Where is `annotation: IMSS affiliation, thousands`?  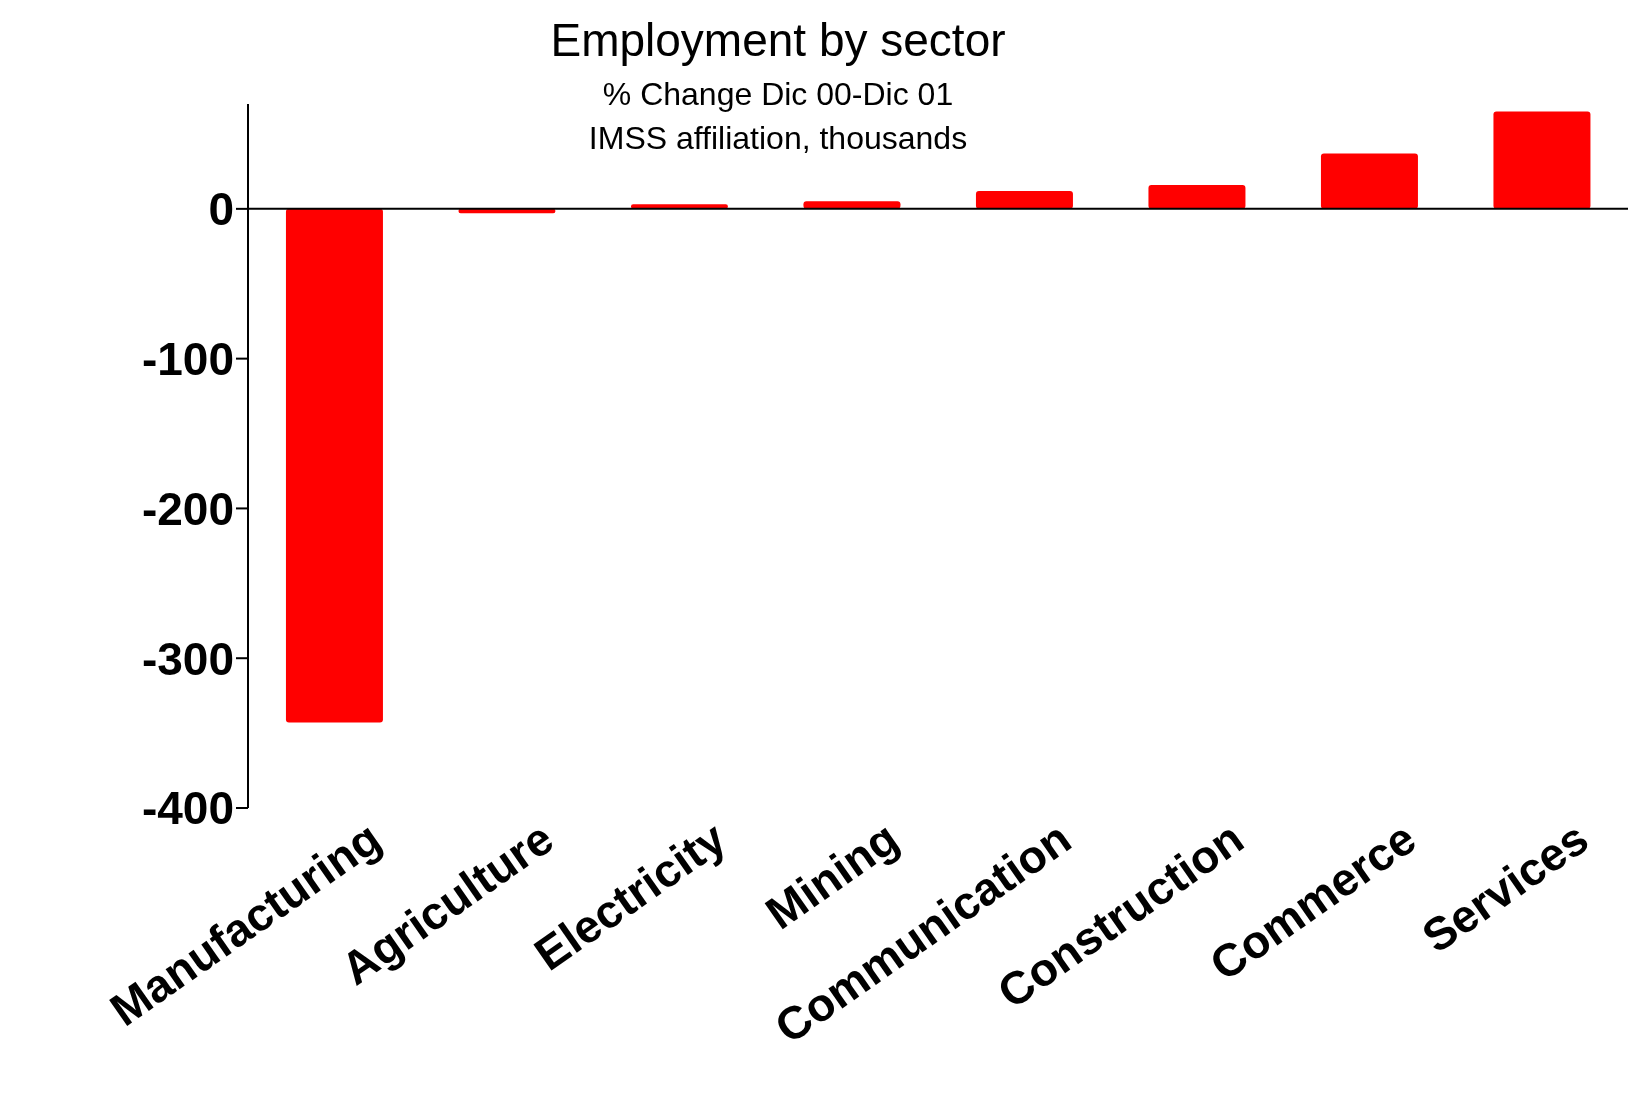 annotation: IMSS affiliation, thousands is located at coordinates (778, 138).